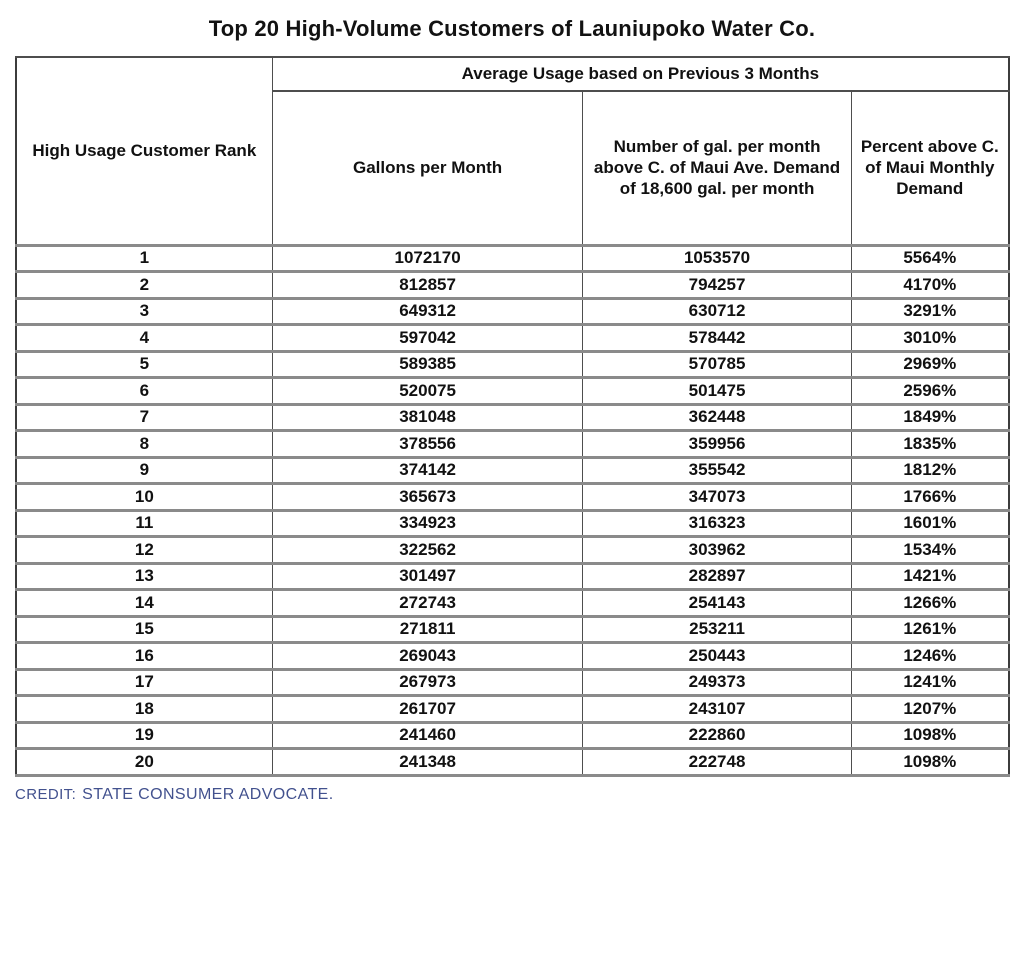 Image resolution: width=1024 pixels, height=955 pixels. Describe the element at coordinates (930, 709) in the screenshot. I see `percent-above-demand-cell: 1207%` at that location.